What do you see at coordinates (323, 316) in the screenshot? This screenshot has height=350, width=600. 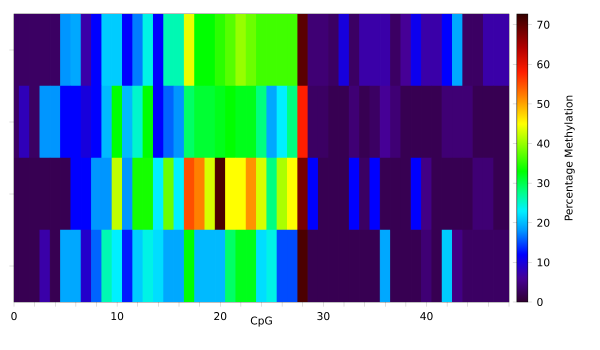 I see `x-tick-label: 30` at bounding box center [323, 316].